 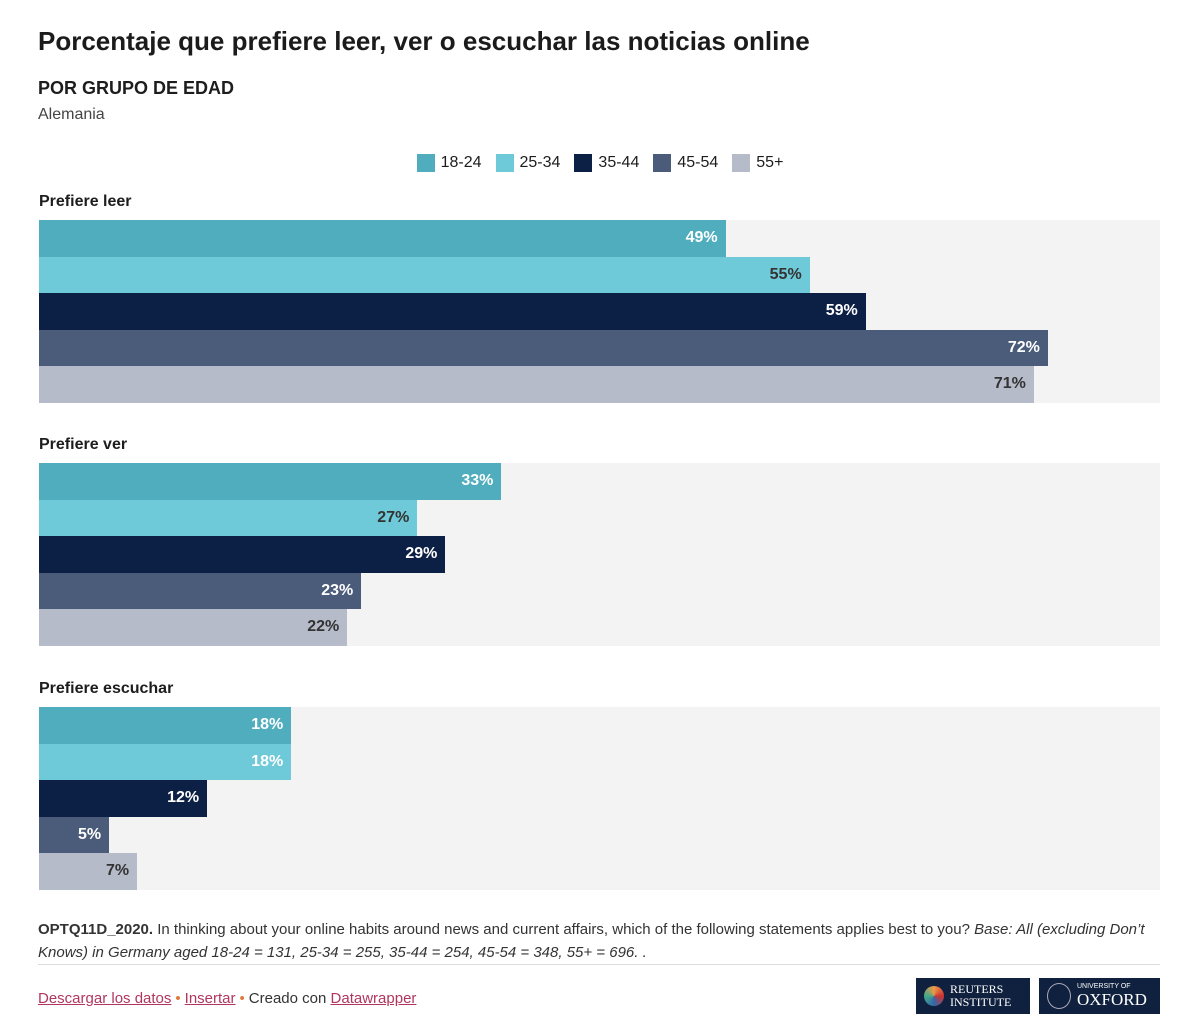 What do you see at coordinates (210, 998) in the screenshot?
I see `embed-link: Insertar` at bounding box center [210, 998].